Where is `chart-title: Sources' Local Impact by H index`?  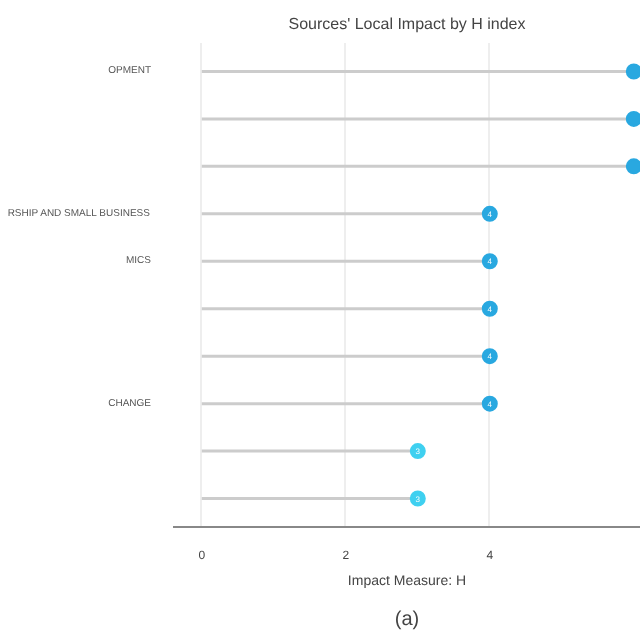
chart-title: Sources' Local Impact by H index is located at coordinates (407, 24).